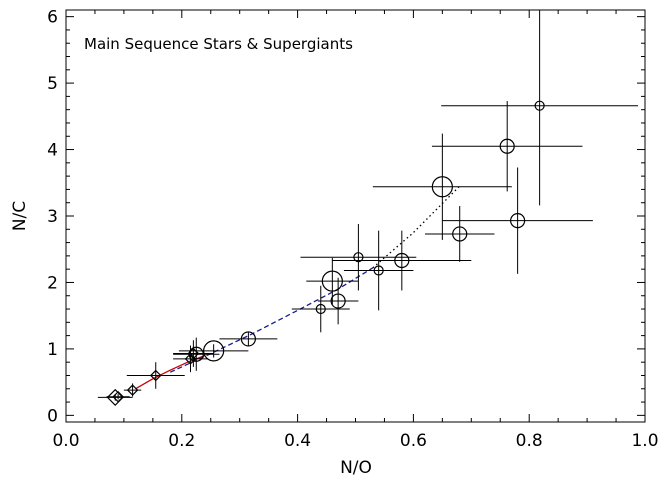 The width and height of the screenshot is (664, 484). Describe the element at coordinates (52, 350) in the screenshot. I see `y-tick-label: 1` at that location.